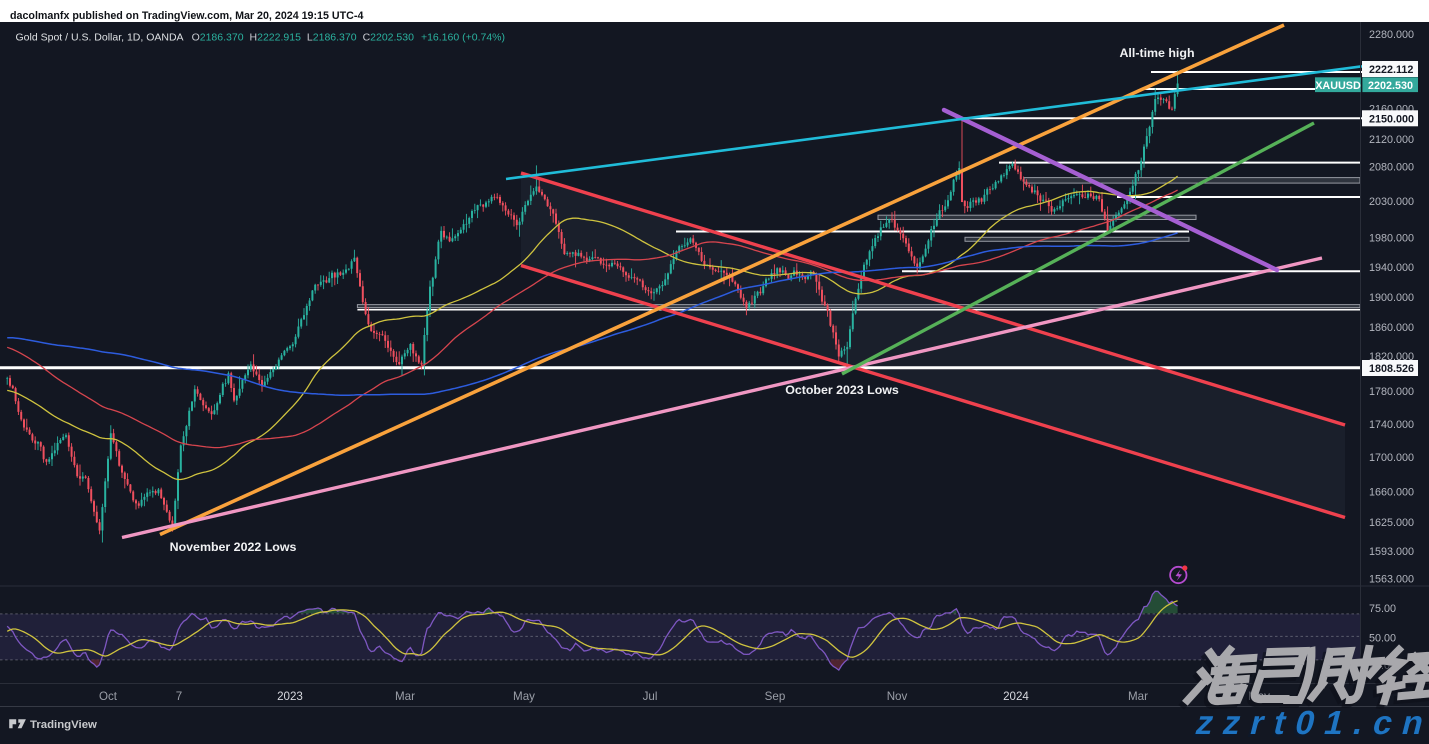  Describe the element at coordinates (1391, 328) in the screenshot. I see `svg-text: 1860.000` at that location.